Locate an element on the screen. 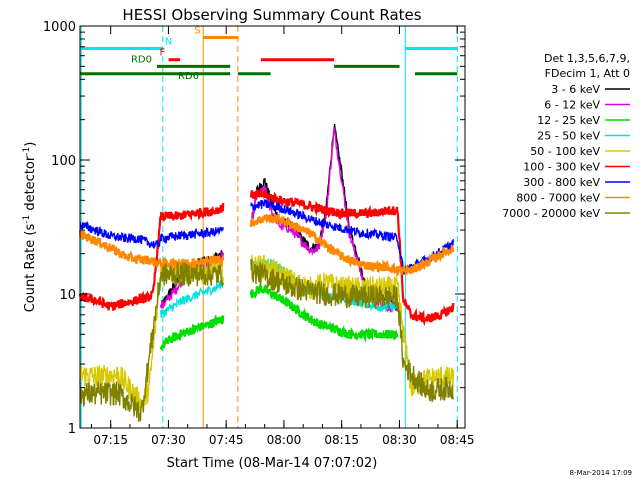 The image size is (640, 480). x-tick-label-1: 07:30 is located at coordinates (168, 440).